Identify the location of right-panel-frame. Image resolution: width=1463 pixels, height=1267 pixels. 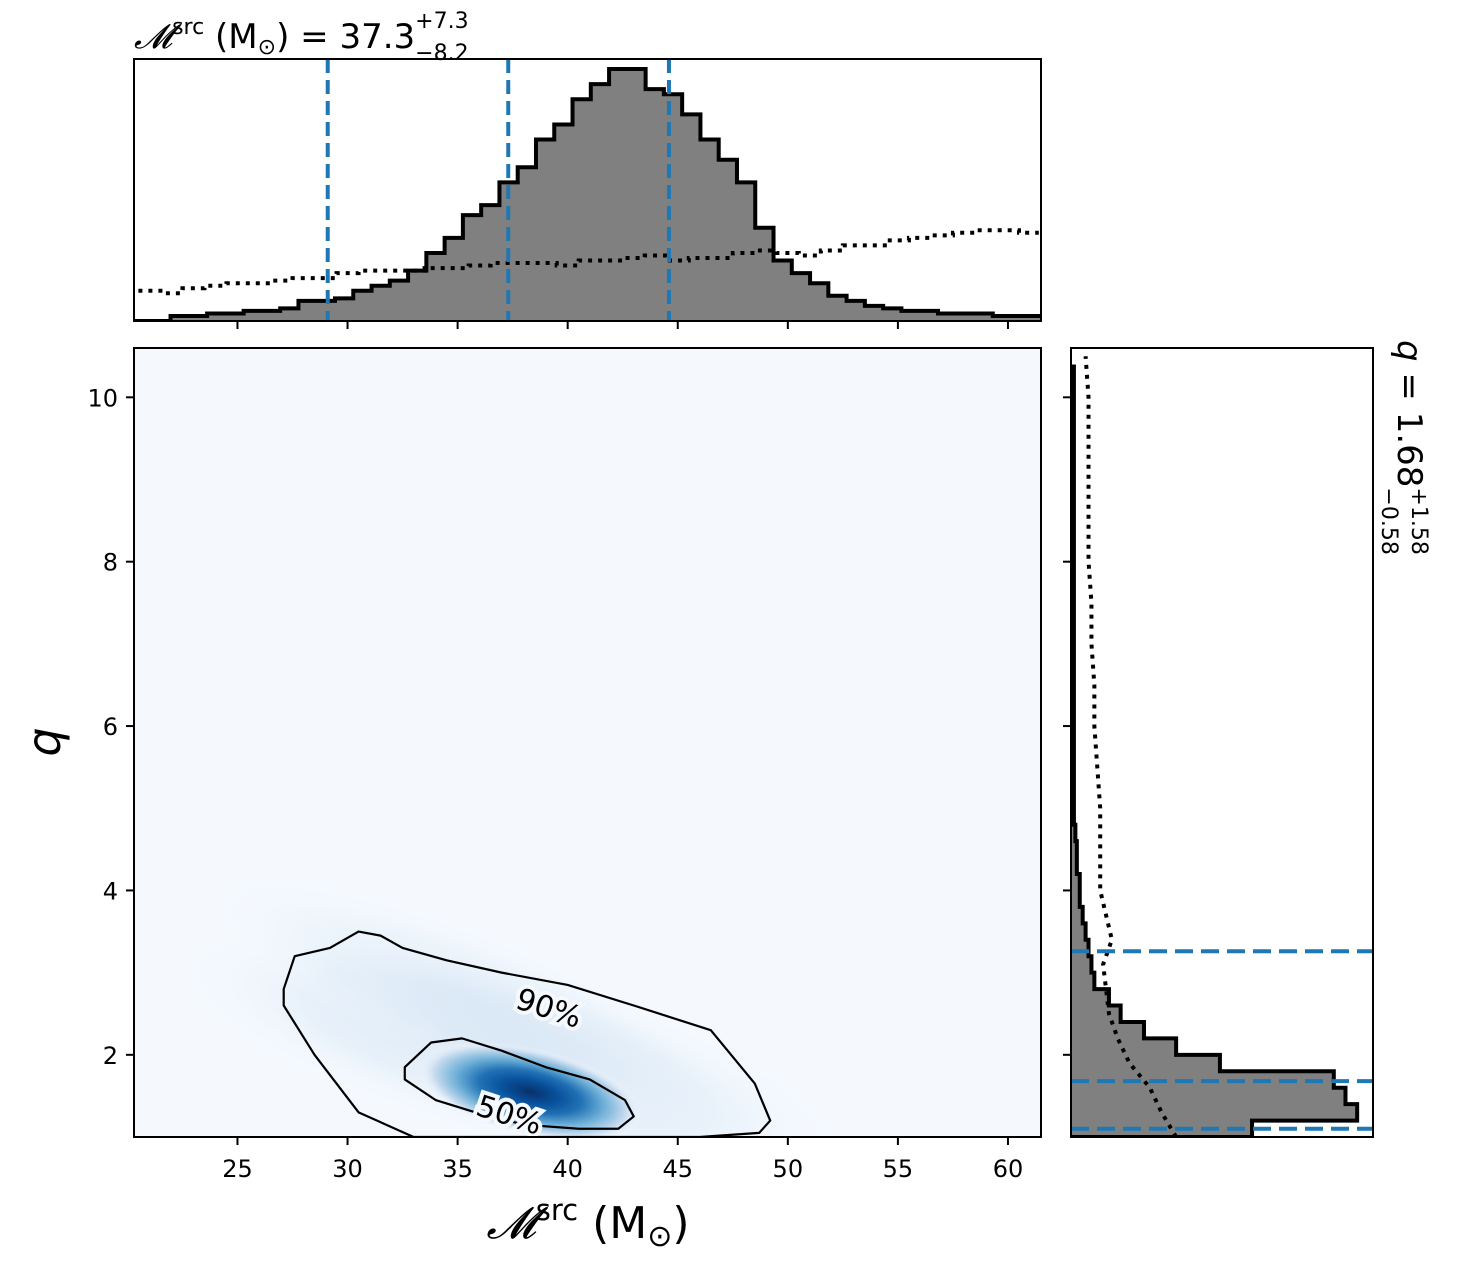
(1222, 742).